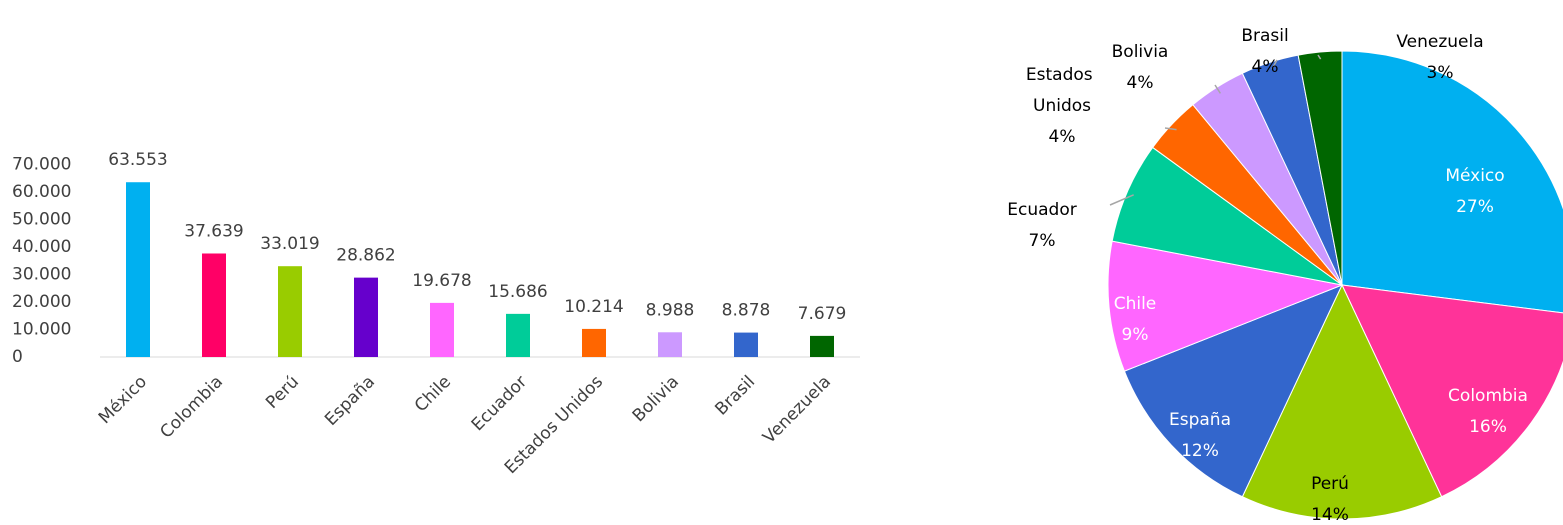 This screenshot has height=525, width=1563. Describe the element at coordinates (41, 192) in the screenshot. I see `y-tick-label: 60.000` at that location.